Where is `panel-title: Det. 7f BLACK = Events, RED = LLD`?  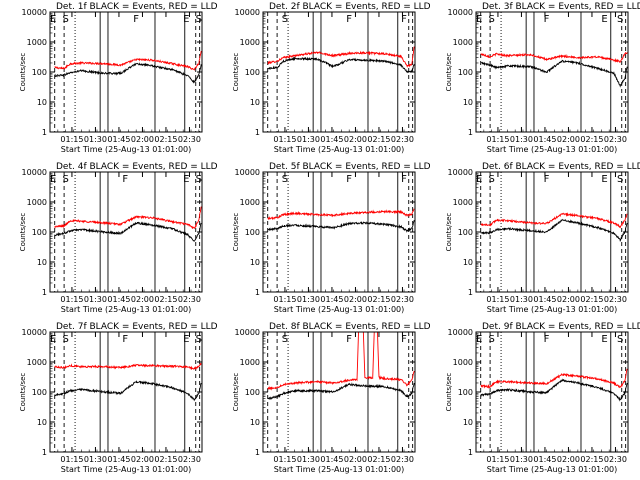
panel-title: Det. 7f BLACK = Events, RED = LLD is located at coordinates (137, 327).